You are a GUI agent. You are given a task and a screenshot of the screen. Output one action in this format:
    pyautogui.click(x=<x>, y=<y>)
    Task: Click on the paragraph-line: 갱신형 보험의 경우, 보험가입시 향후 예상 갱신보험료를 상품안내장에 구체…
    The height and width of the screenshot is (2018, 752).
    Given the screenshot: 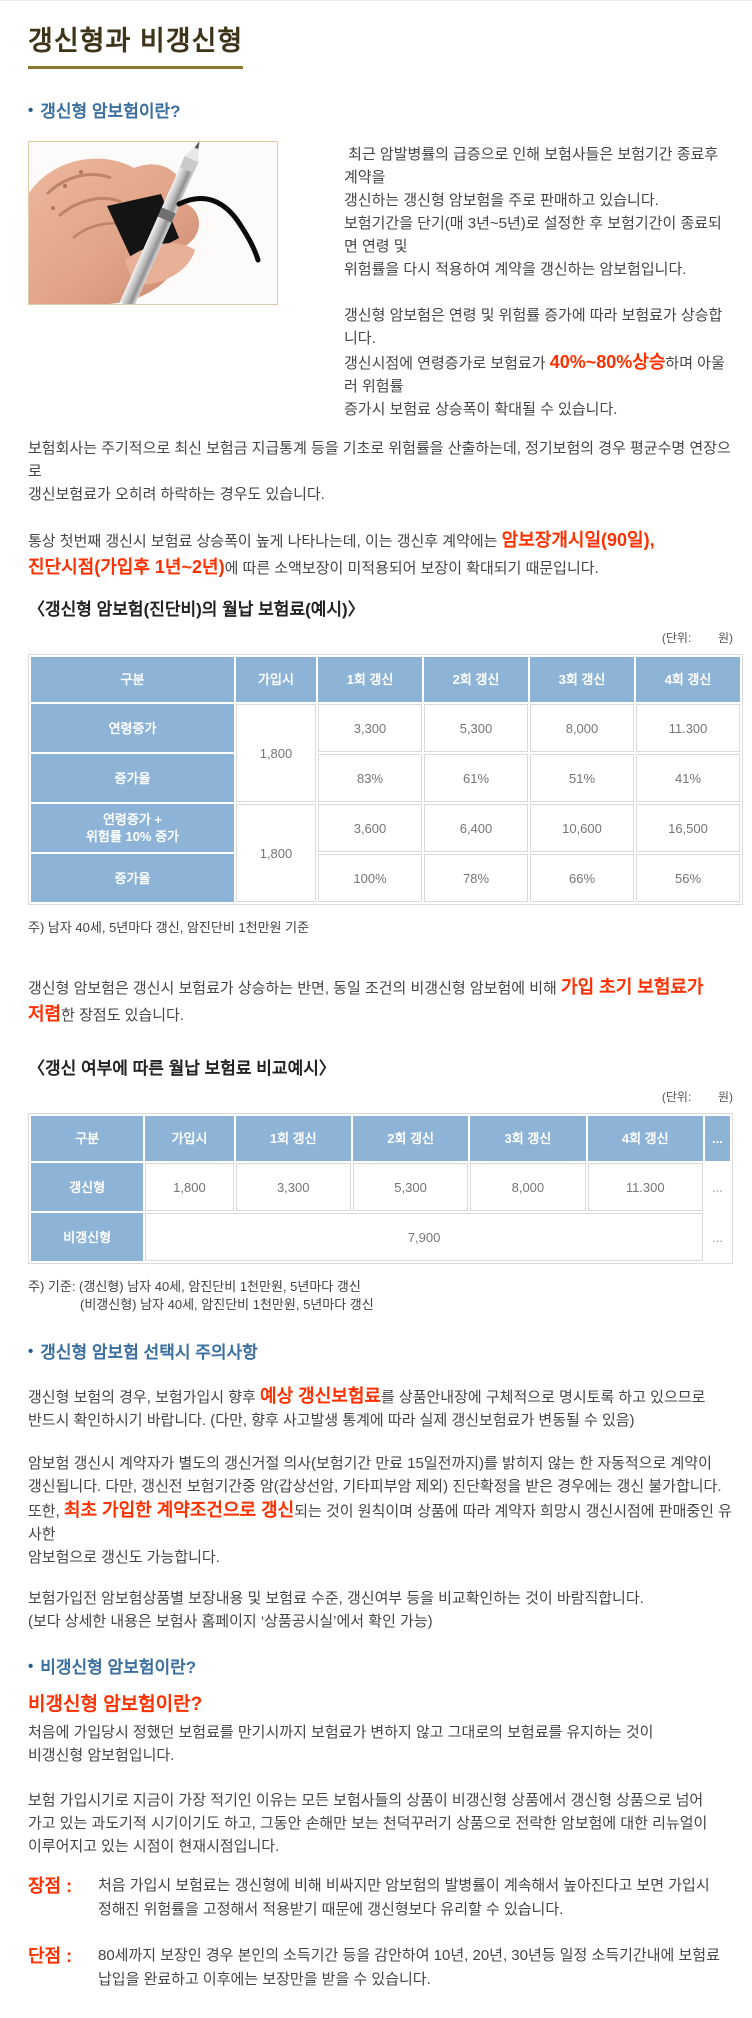 What is the action you would take?
    pyautogui.click(x=380, y=1396)
    